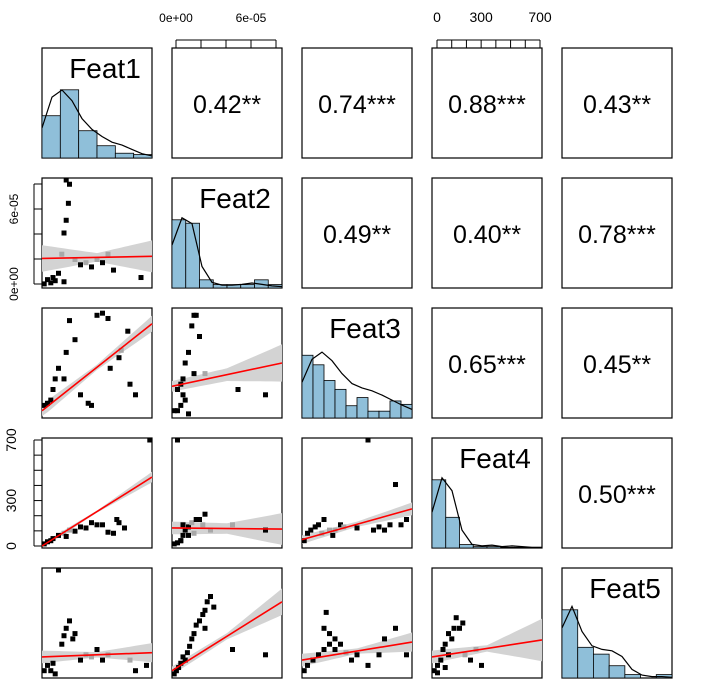  Describe the element at coordinates (357, 385) in the screenshot. I see `histogram-feat3` at that location.